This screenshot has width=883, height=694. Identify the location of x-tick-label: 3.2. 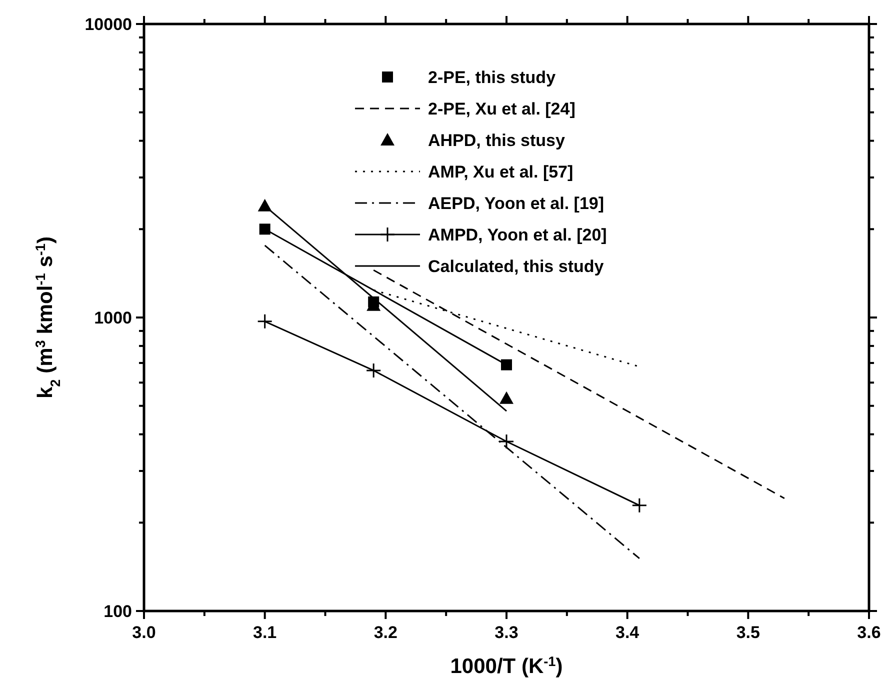
(386, 632).